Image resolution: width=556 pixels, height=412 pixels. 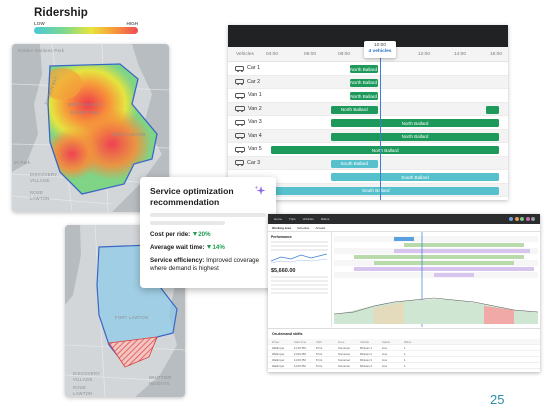 What do you see at coordinates (44, 174) in the screenshot?
I see `map-label: DISCOVERY` at bounding box center [44, 174].